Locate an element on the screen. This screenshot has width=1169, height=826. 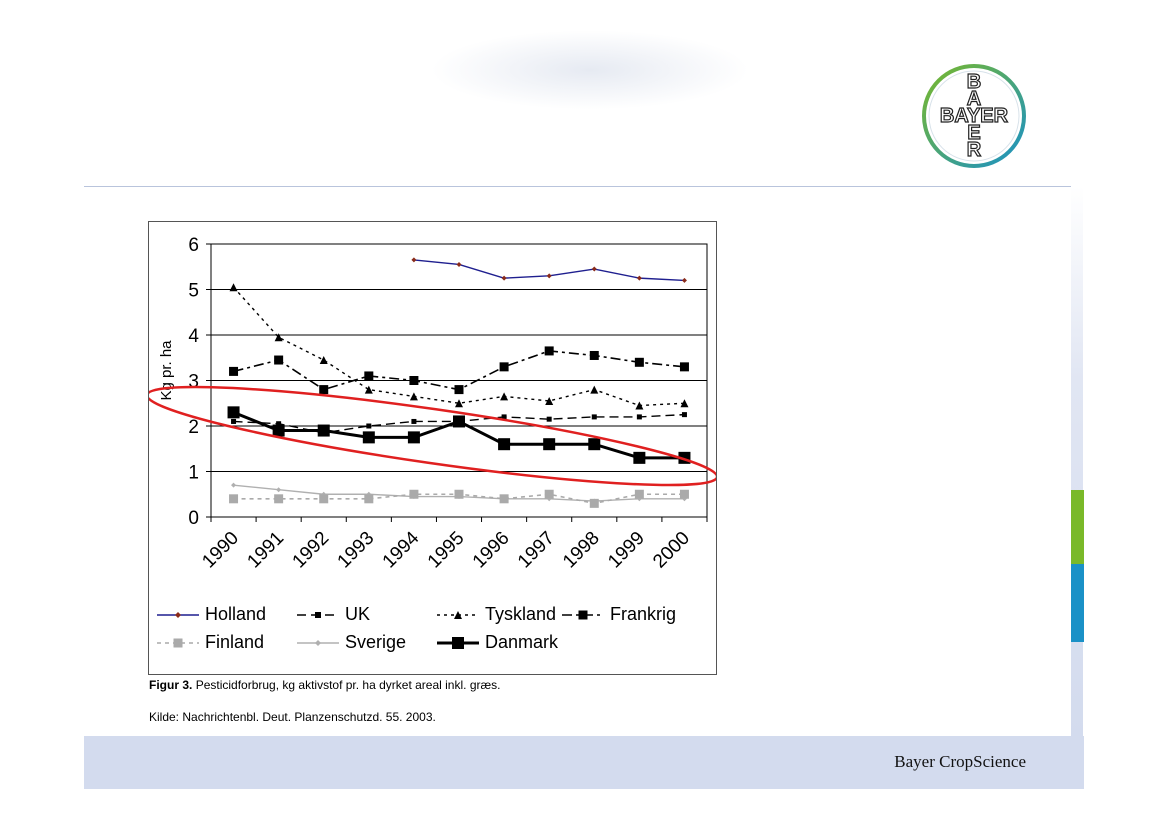
x-tick-label: 1993 is located at coordinates (356, 550).